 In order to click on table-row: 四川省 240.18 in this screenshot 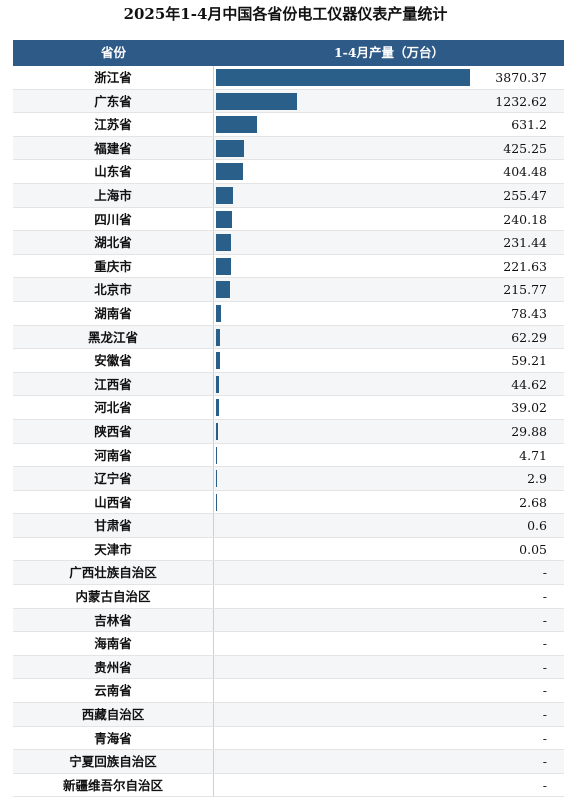, I will do `click(288, 219)`.